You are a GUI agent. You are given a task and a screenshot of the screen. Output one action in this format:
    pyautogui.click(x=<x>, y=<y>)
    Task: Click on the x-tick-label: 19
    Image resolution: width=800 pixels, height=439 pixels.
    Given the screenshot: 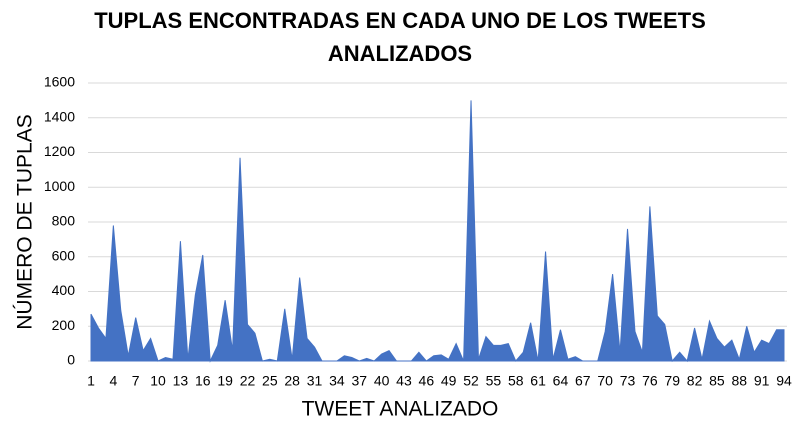 What is the action you would take?
    pyautogui.click(x=225, y=381)
    